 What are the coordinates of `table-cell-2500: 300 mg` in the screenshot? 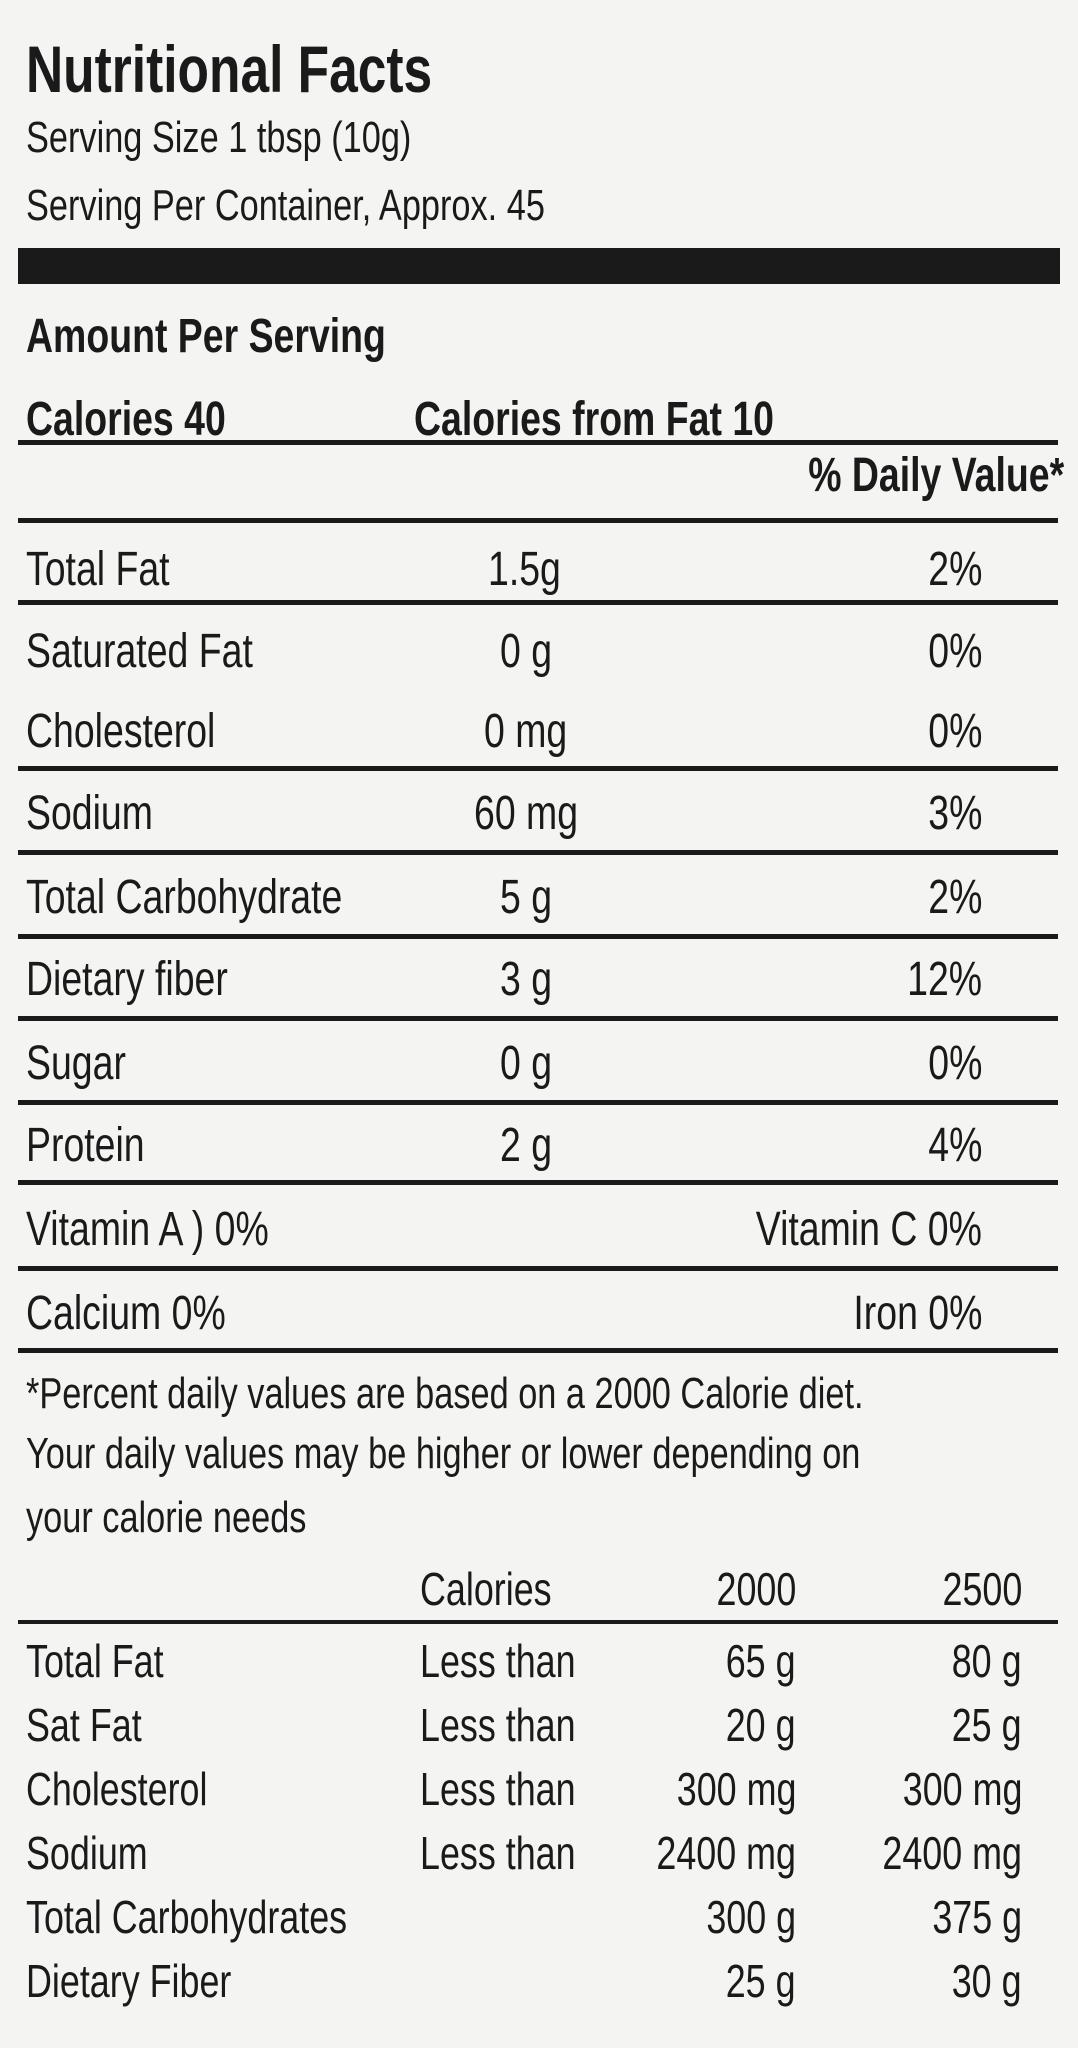 It's located at (962, 1789).